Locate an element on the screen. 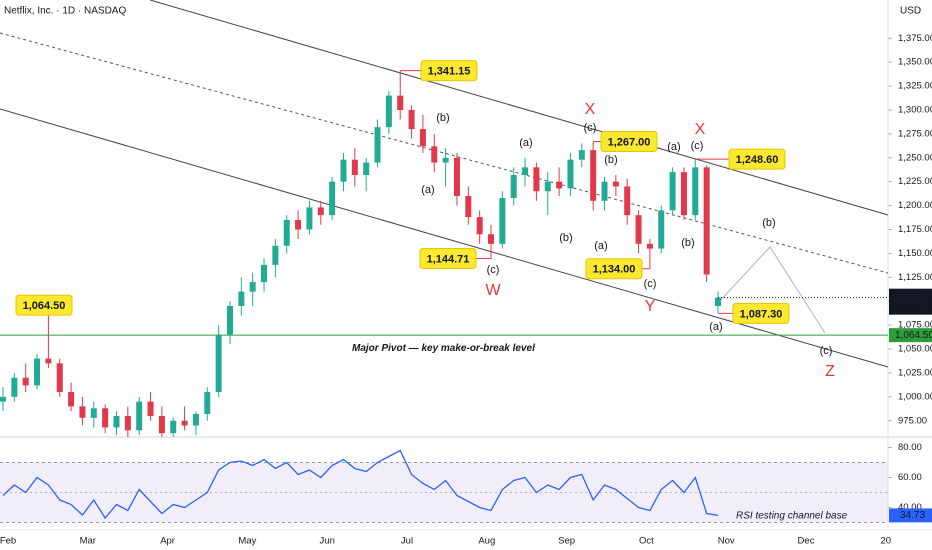 The width and height of the screenshot is (932, 550). rsi-tick-label: 80.00 is located at coordinates (910, 447).